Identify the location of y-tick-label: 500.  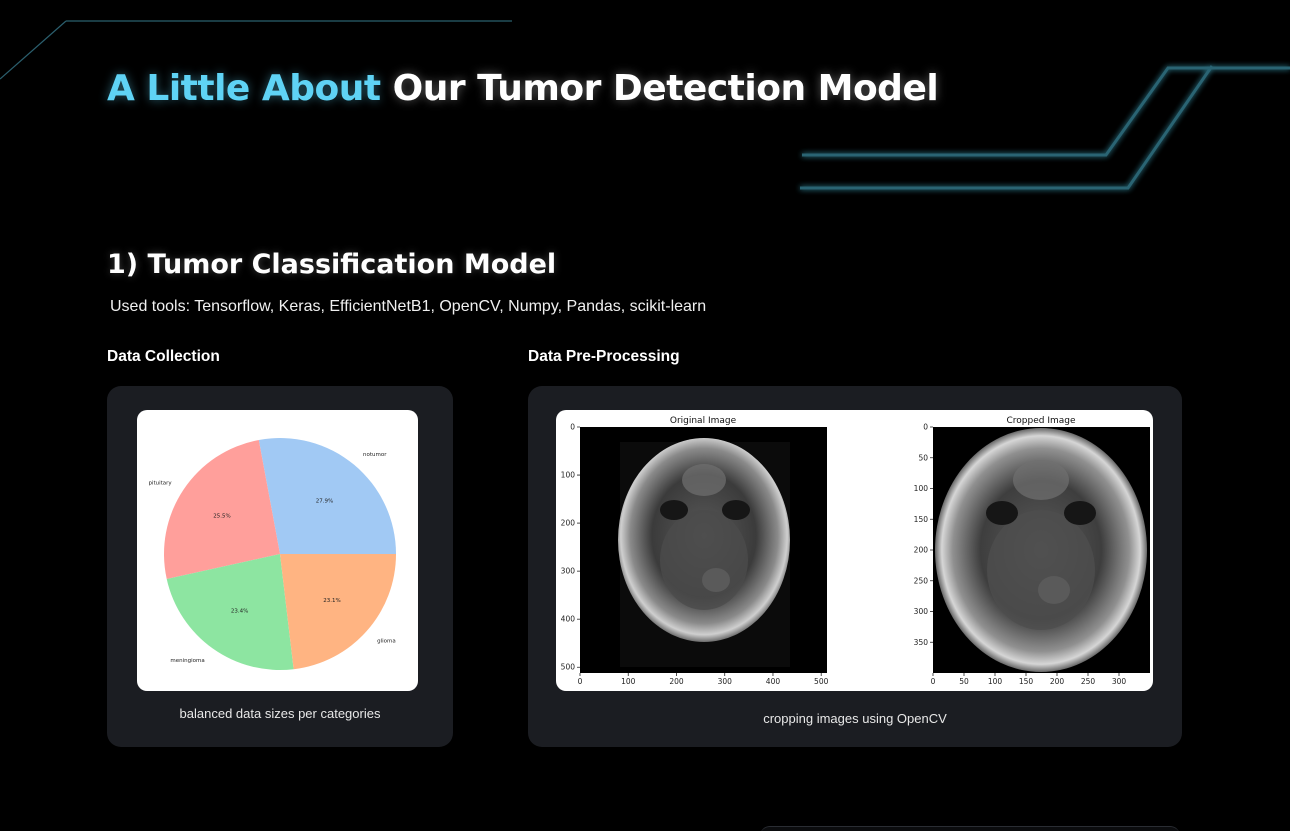
(568, 667).